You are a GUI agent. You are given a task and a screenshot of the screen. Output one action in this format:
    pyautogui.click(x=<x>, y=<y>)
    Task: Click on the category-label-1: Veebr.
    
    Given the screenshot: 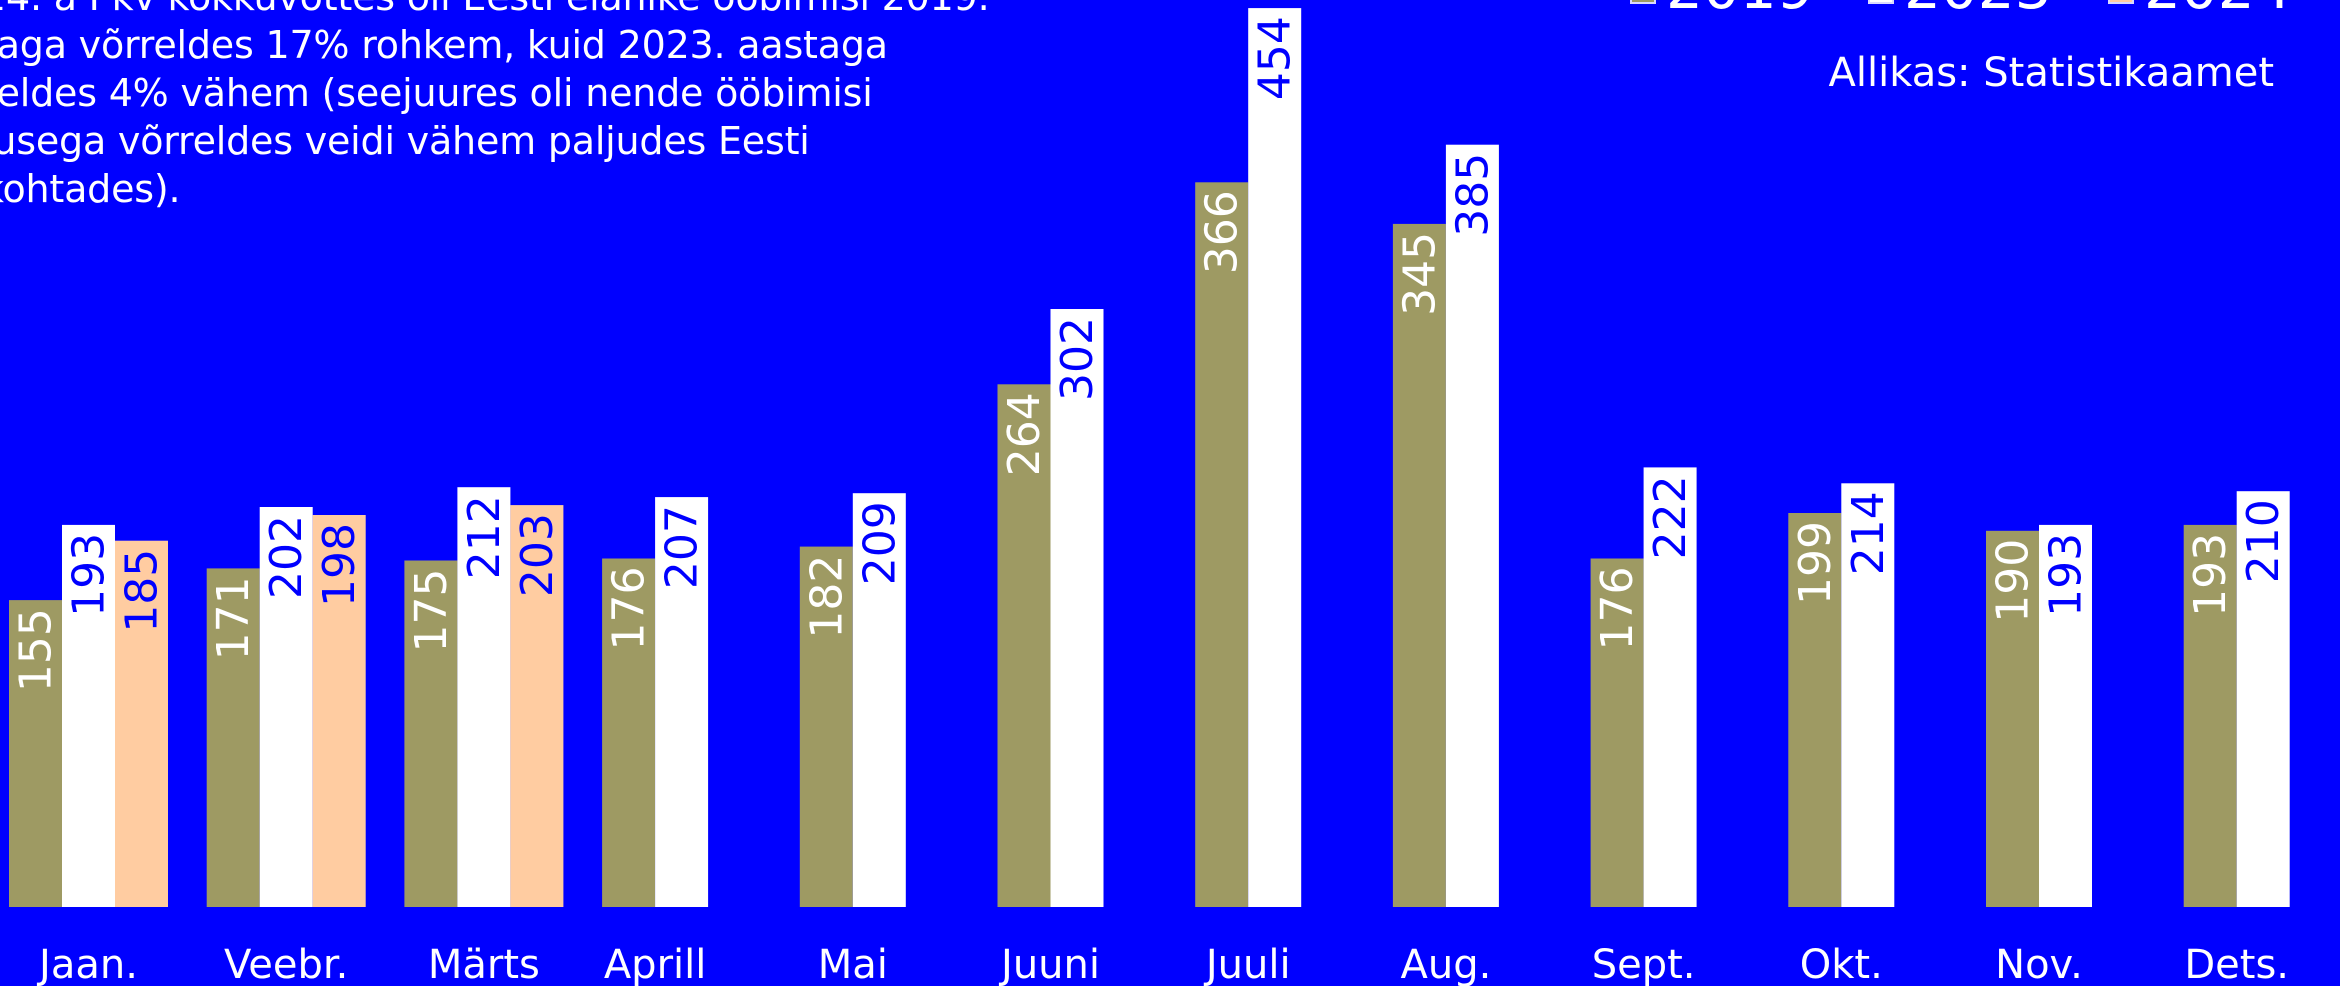 What is the action you would take?
    pyautogui.click(x=286, y=964)
    